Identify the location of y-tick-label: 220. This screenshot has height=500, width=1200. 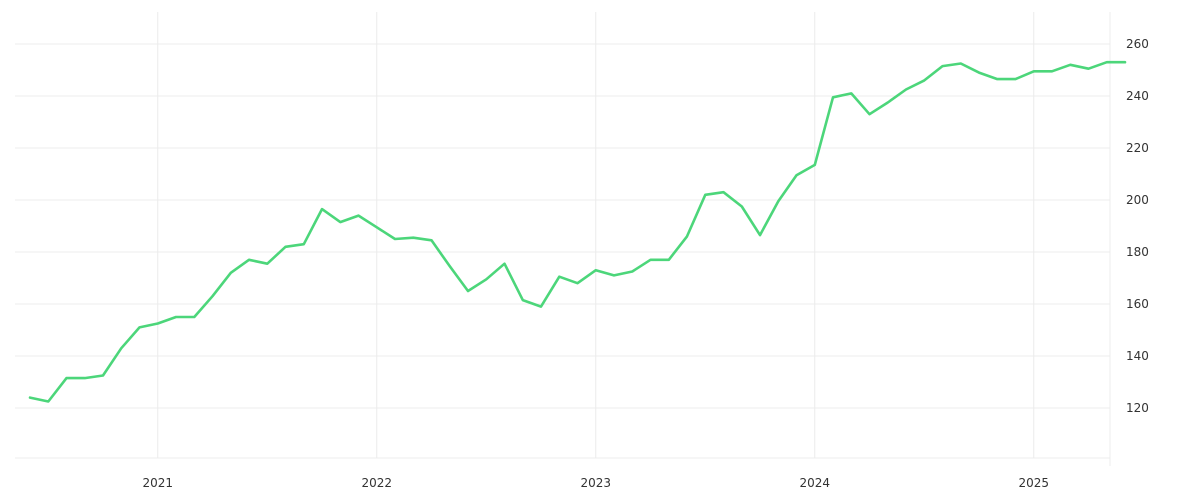
(1137, 148).